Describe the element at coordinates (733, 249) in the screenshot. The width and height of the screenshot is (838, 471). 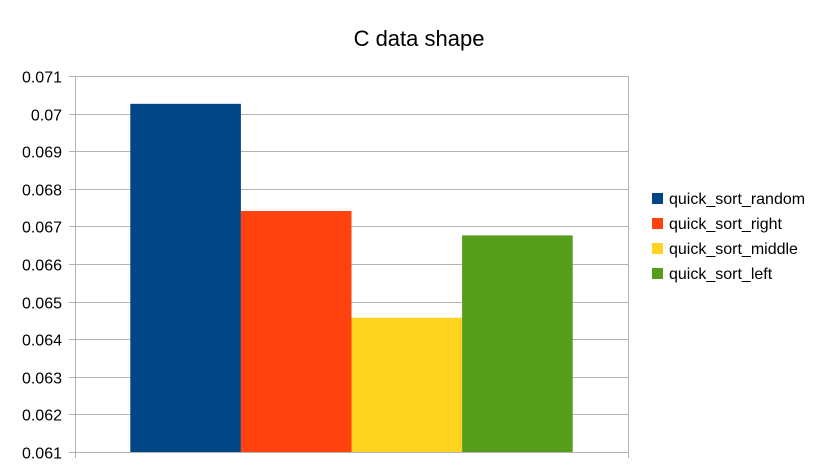
I see `legend-label: quick_sort_middle` at that location.